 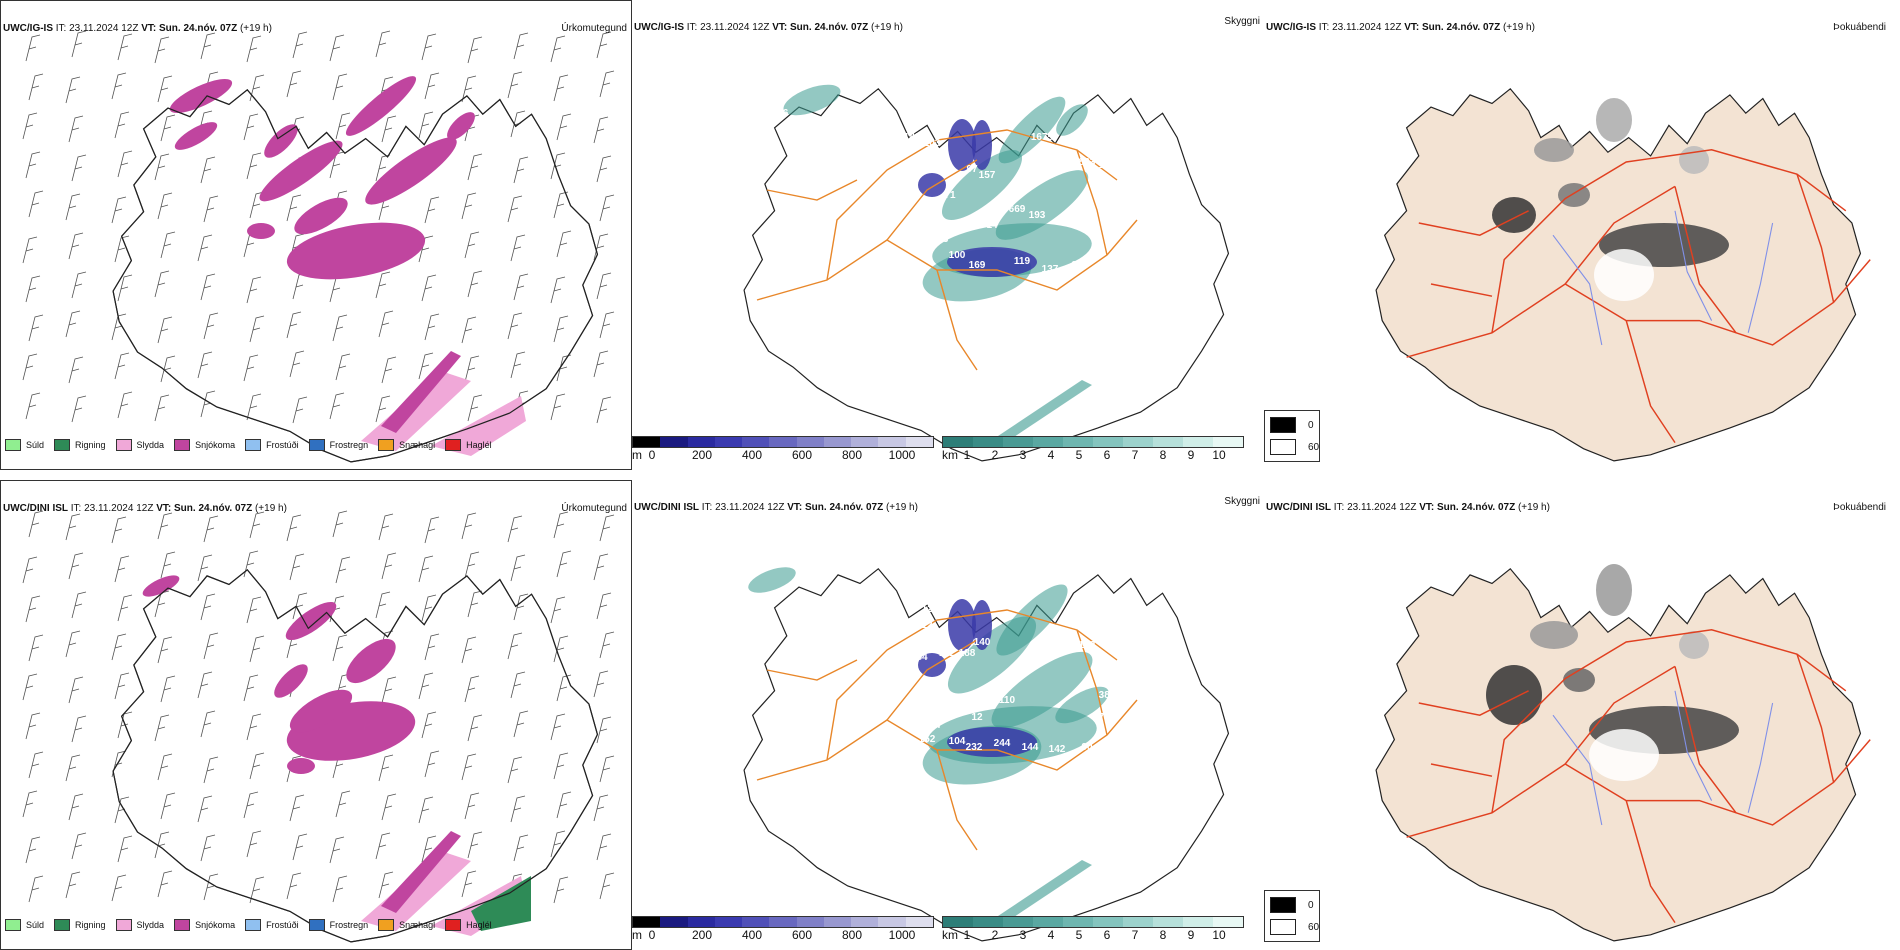 I want to click on height-unit: m, so click(x=637, y=935).